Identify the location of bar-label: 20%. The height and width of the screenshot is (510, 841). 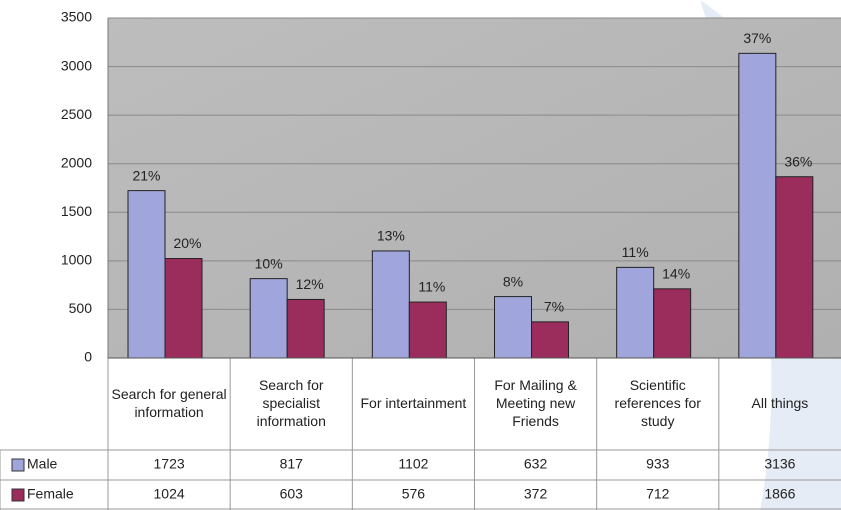
(187, 243).